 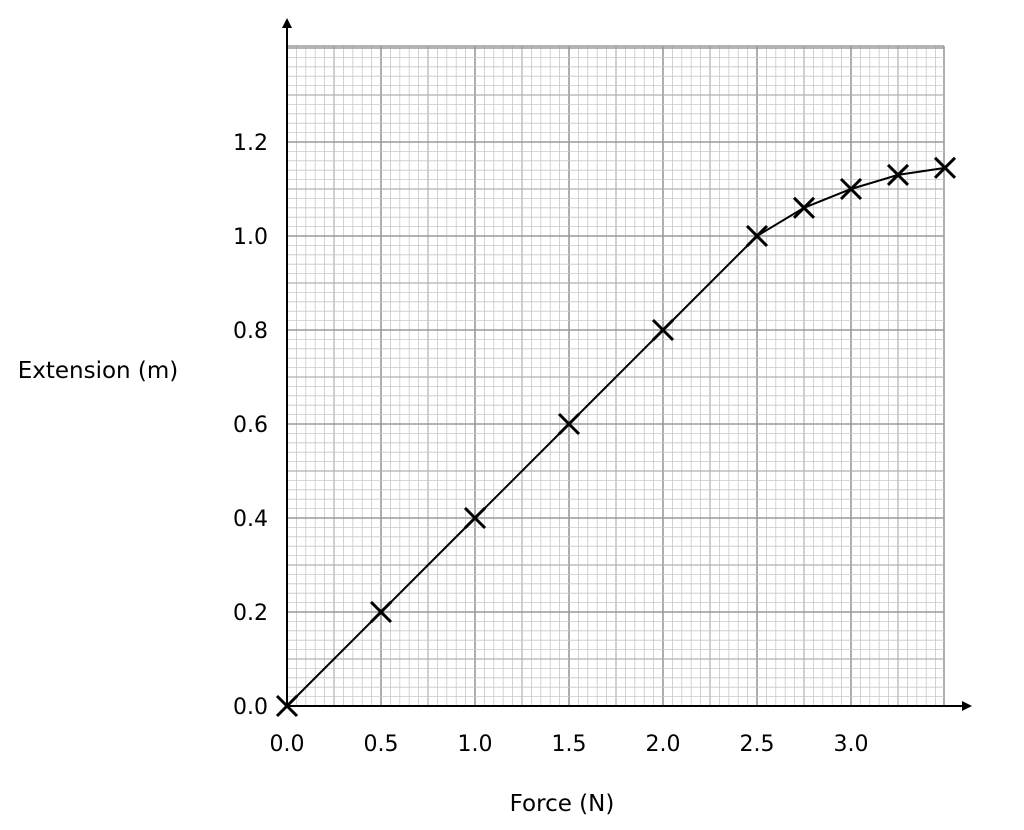 I want to click on y-tick-label: 0.6, so click(x=250, y=425).